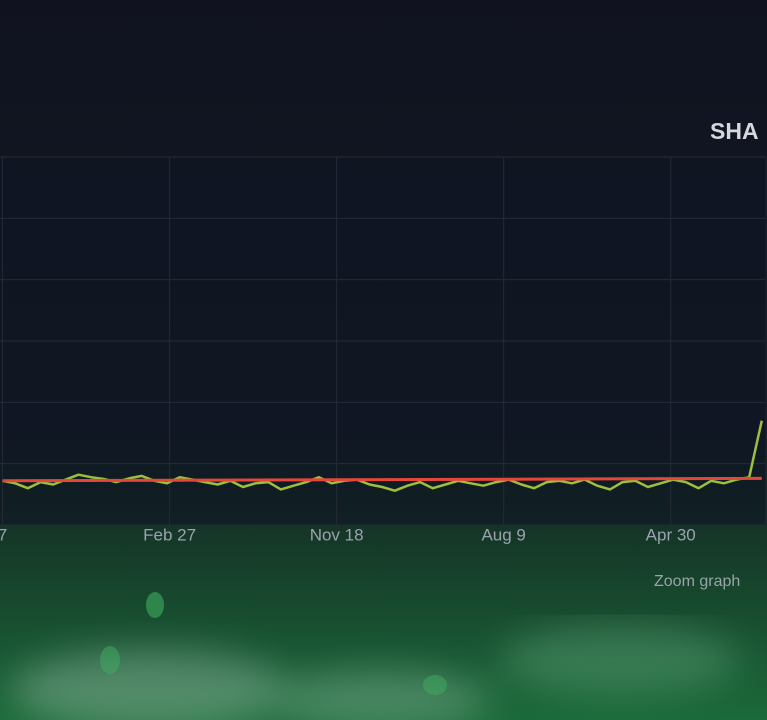 The height and width of the screenshot is (720, 767). What do you see at coordinates (697, 581) in the screenshot?
I see `zoom-link: Zoom graph` at bounding box center [697, 581].